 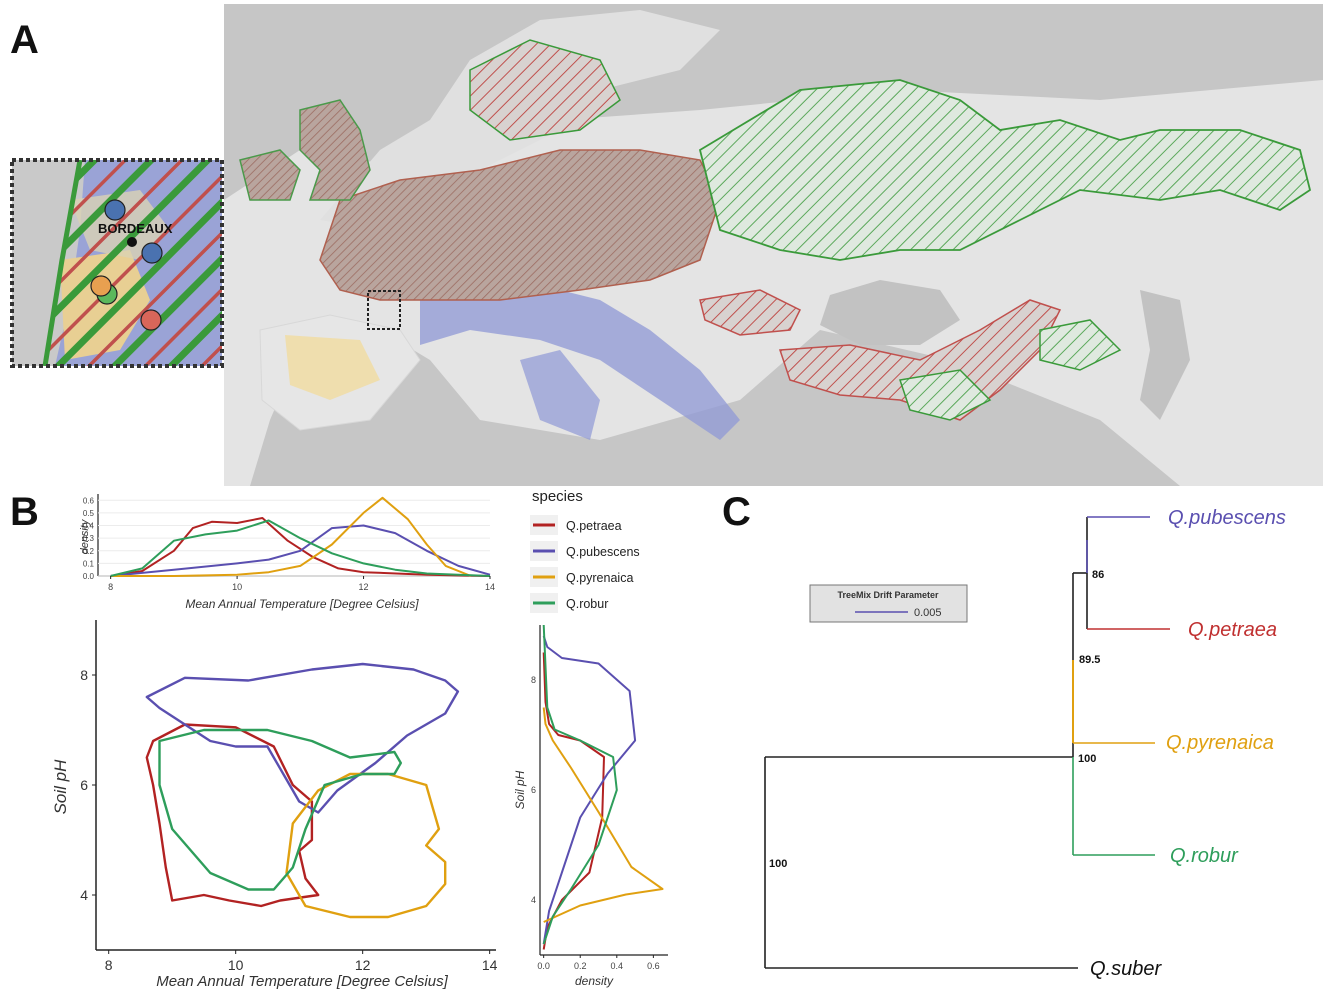 I want to click on top-y-tick-label: 0.1, so click(x=89, y=563).